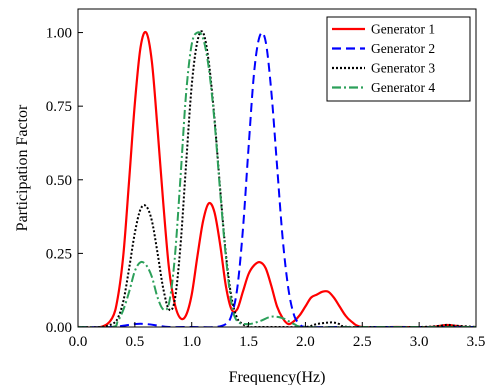  I want to click on x-tick-label: 0.5, so click(134, 342).